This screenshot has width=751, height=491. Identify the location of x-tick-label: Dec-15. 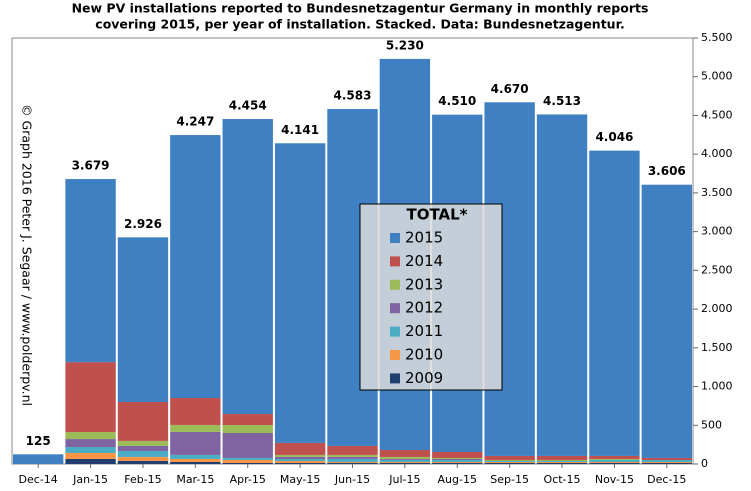
(666, 479).